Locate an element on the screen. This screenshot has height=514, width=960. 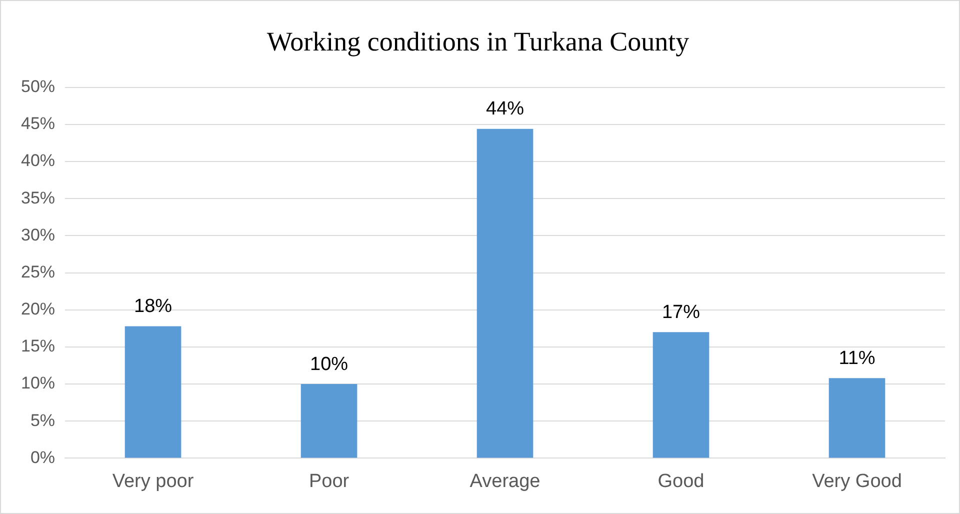
data-label: 17% is located at coordinates (681, 312).